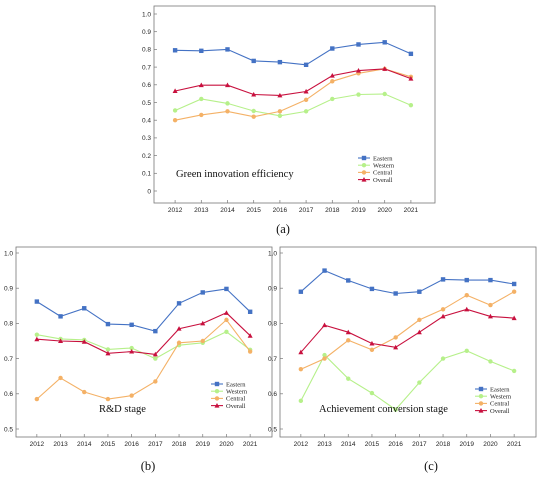 This screenshot has width=550, height=481. Describe the element at coordinates (272, 359) in the screenshot. I see `panel-c-ytick-label: 0.7` at that location.